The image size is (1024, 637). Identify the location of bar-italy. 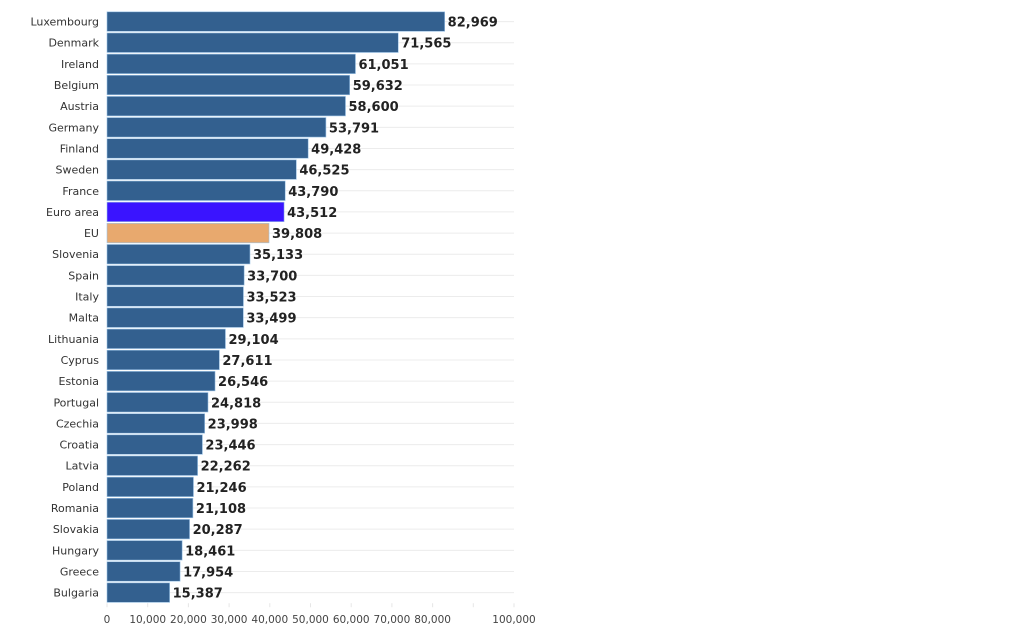
(175, 296).